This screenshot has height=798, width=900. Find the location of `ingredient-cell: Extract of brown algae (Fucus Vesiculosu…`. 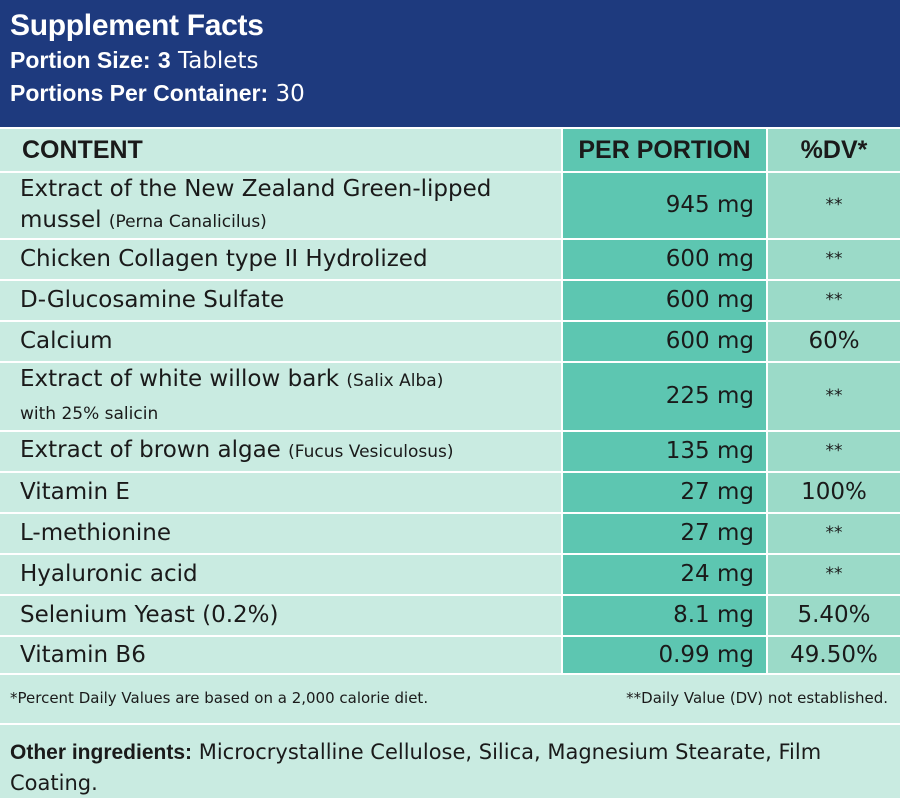

ingredient-cell: Extract of brown algae (Fucus Vesiculosu… is located at coordinates (281, 452).